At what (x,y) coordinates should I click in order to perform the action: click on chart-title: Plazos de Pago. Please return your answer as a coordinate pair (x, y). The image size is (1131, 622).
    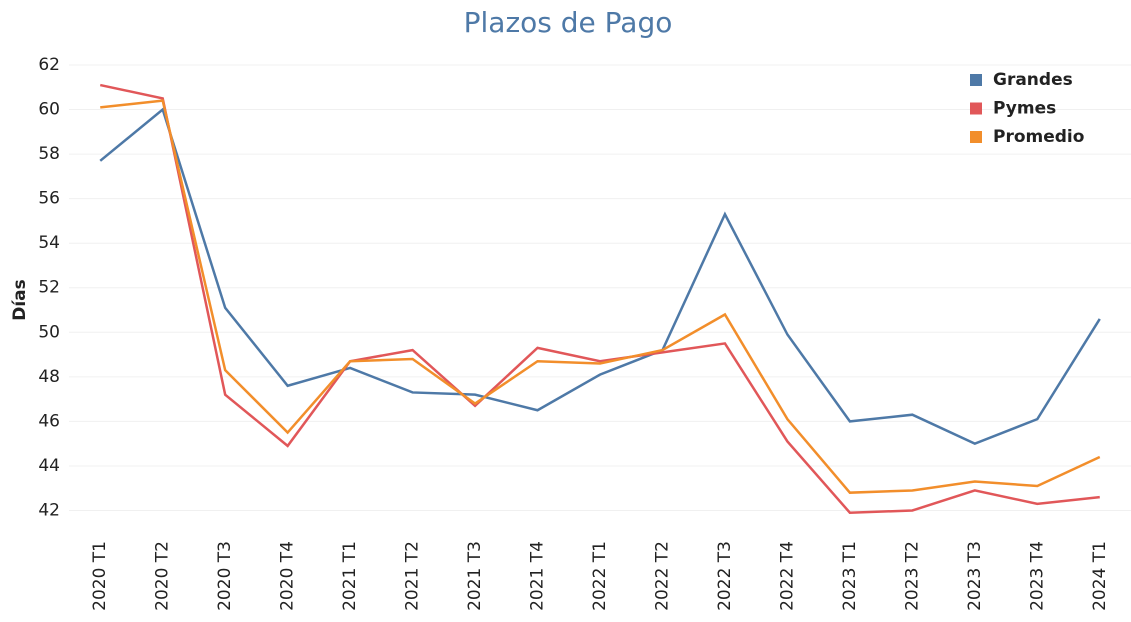
    Looking at the image, I should click on (568, 22).